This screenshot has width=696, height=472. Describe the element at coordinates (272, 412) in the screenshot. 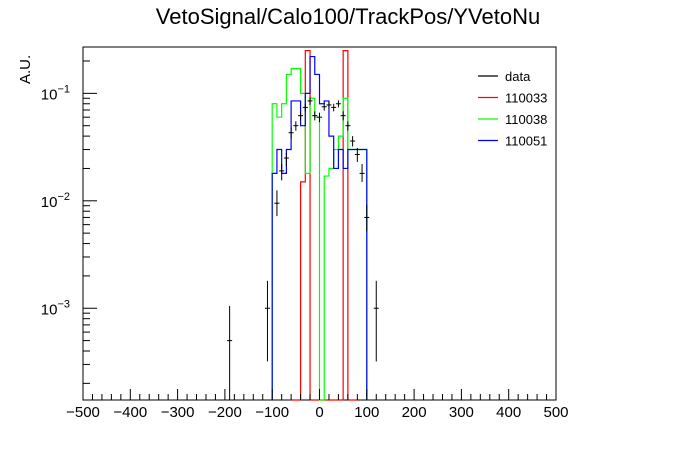

I see `x-tick-label: −100` at that location.